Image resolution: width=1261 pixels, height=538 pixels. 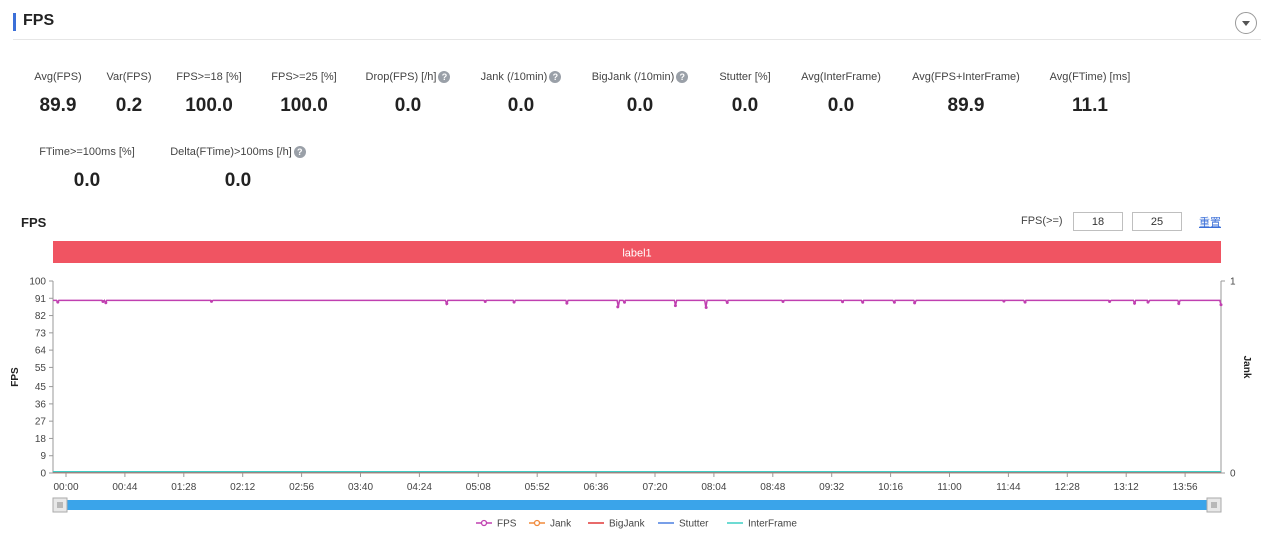 I want to click on x-tick-label: 04:24, so click(x=419, y=487).